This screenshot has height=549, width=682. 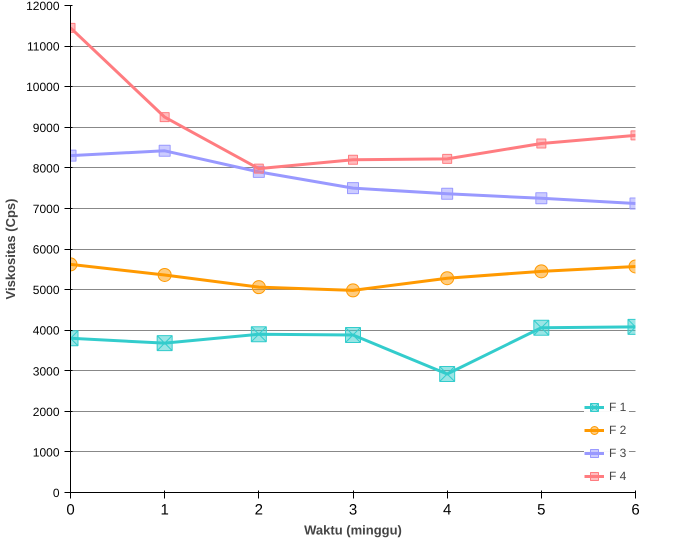 What do you see at coordinates (46, 452) in the screenshot?
I see `y-tick-label: 1000` at bounding box center [46, 452].